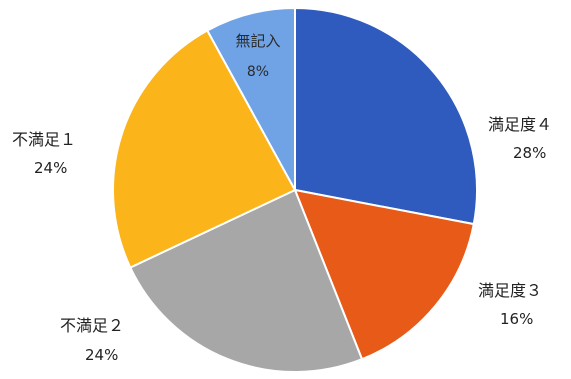  What do you see at coordinates (257, 41) in the screenshot?
I see `slice-label-4: 無記入` at bounding box center [257, 41].